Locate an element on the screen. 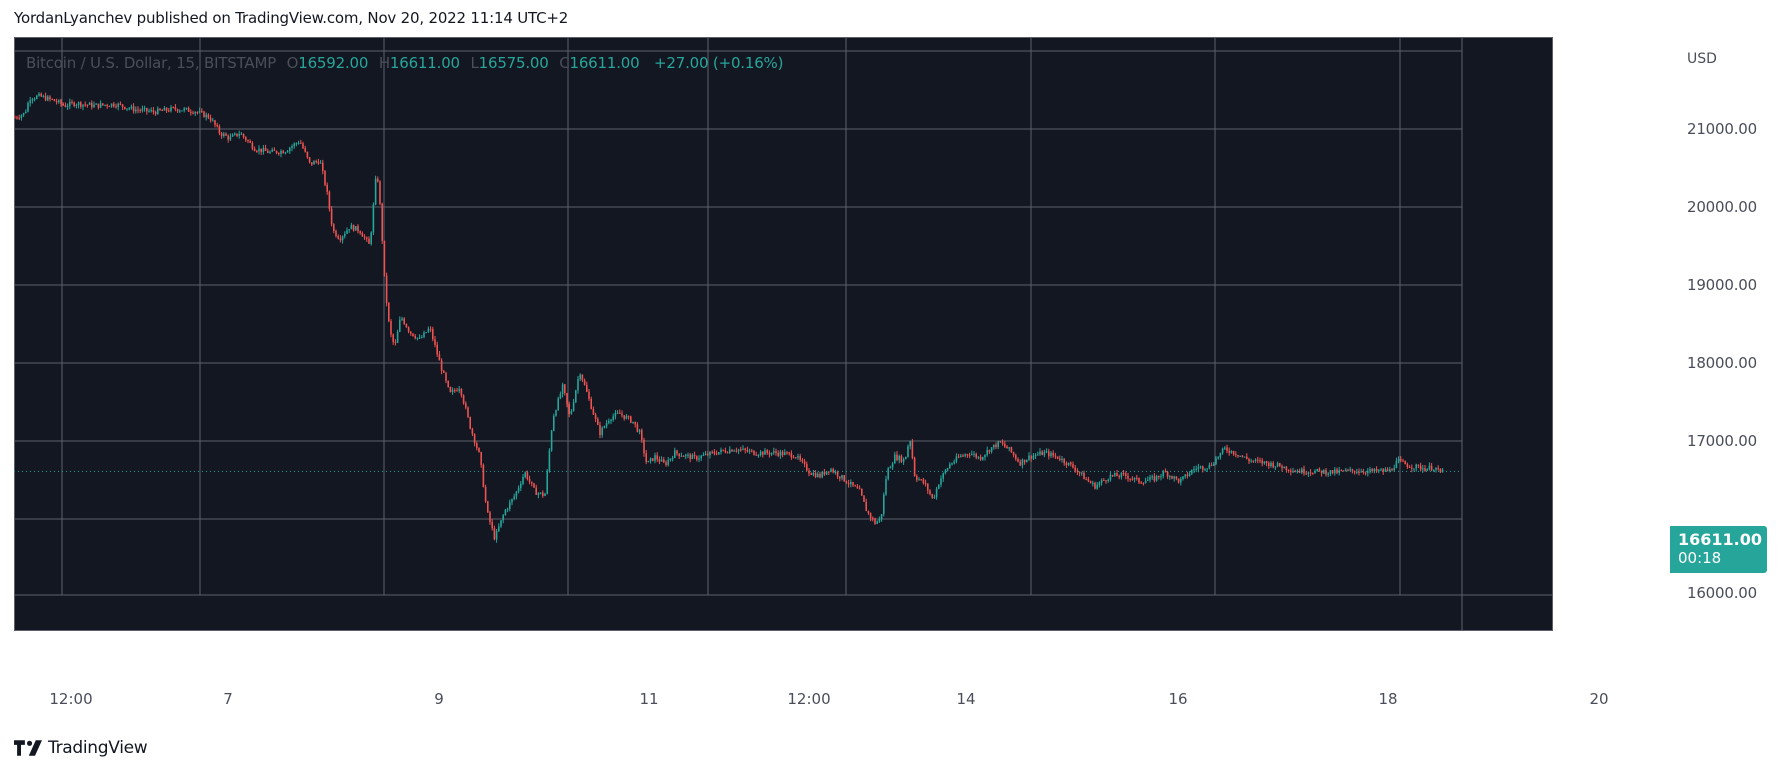 This screenshot has width=1791, height=774. current-price-badge: 16611.00 00:18 is located at coordinates (1718, 549).